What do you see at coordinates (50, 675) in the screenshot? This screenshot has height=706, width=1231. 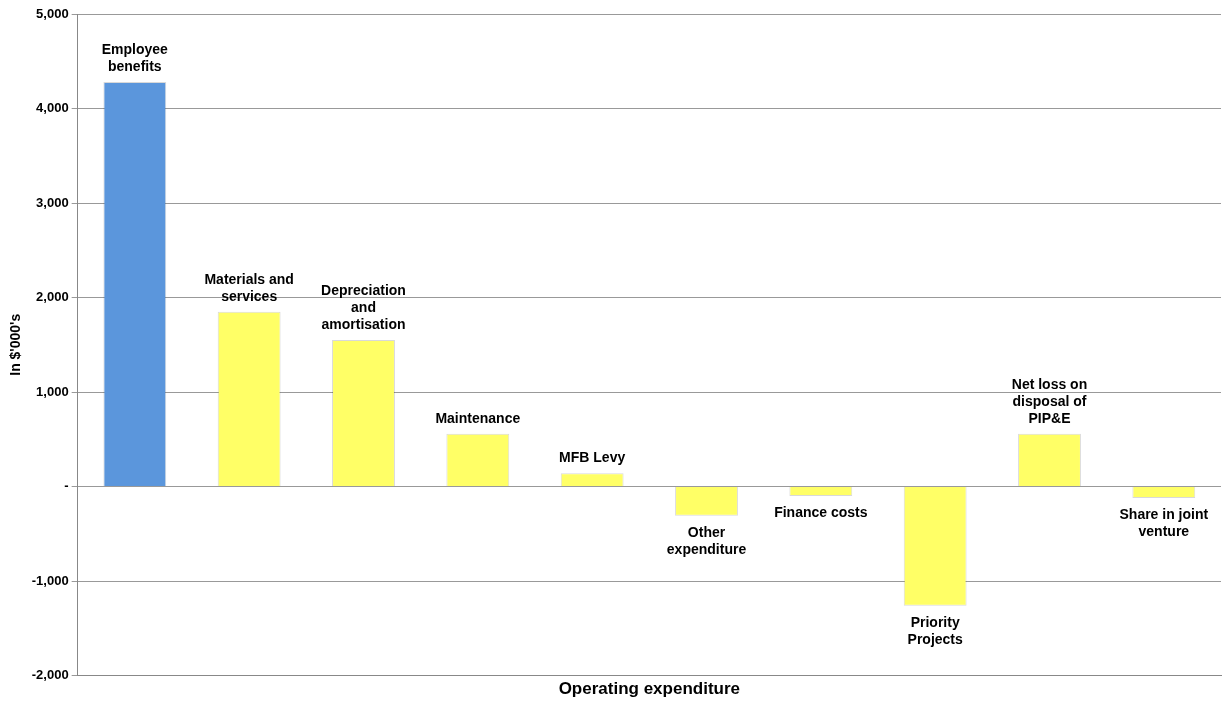 I see `y-tick-label: -2,000` at bounding box center [50, 675].